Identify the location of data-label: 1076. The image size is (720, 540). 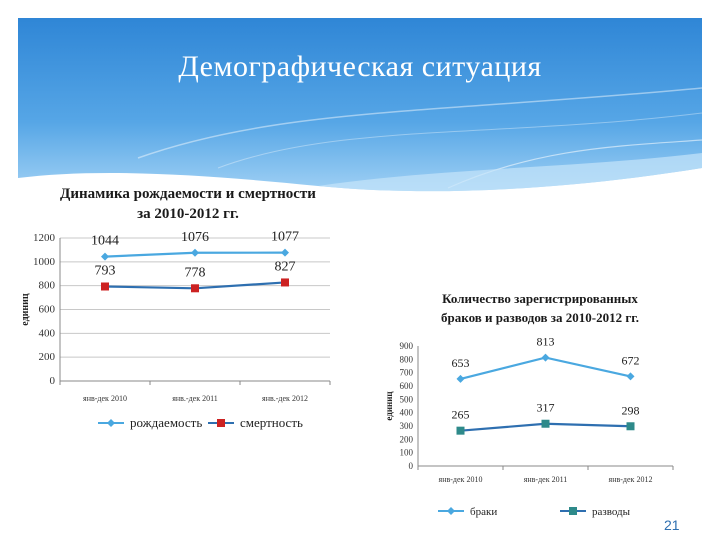
(195, 237).